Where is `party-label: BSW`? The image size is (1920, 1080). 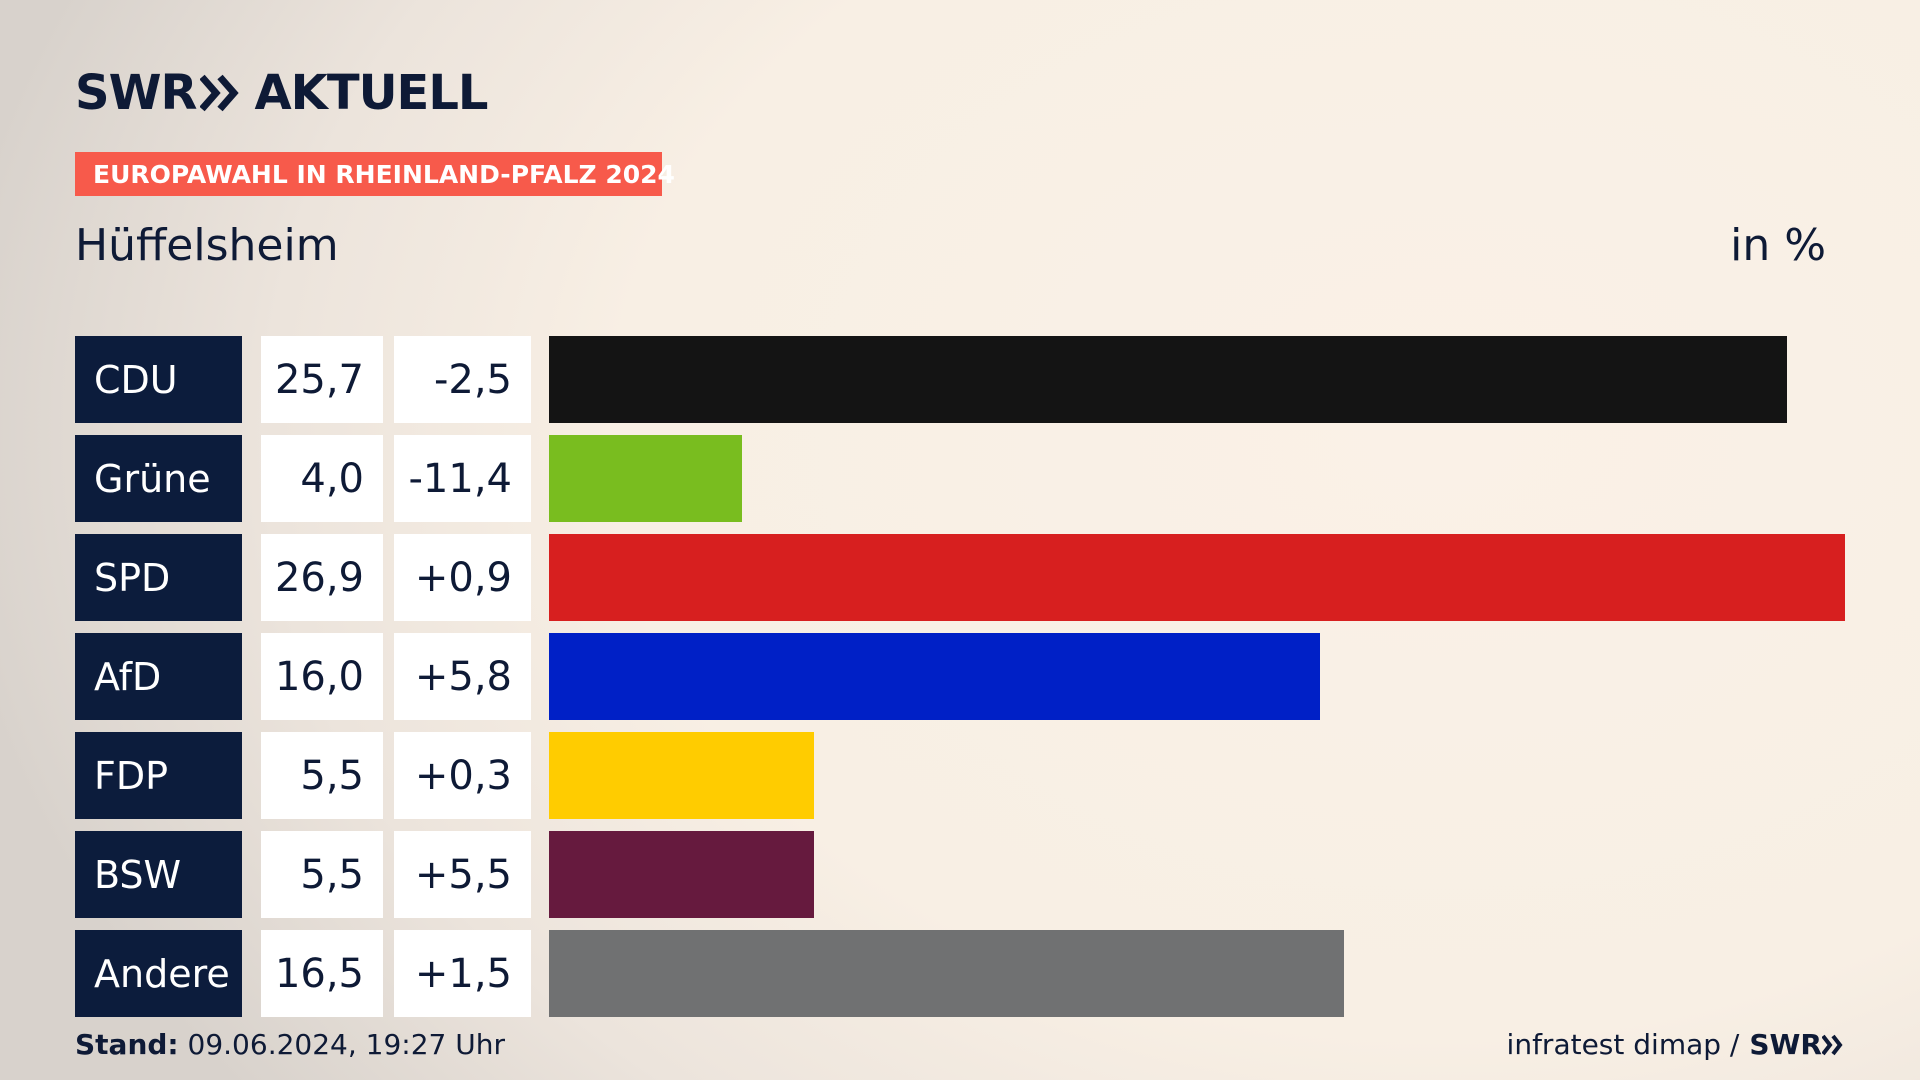
party-label: BSW is located at coordinates (158, 874).